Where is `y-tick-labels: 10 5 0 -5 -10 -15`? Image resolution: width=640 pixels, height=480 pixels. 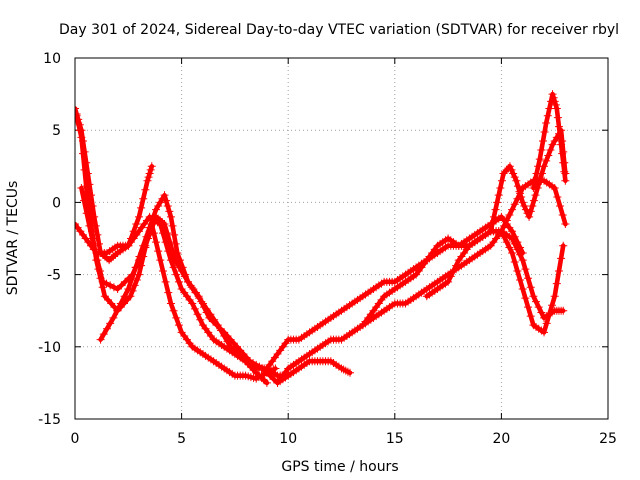
y-tick-labels: 10 5 0 -5 -10 -15 is located at coordinates (49, 239).